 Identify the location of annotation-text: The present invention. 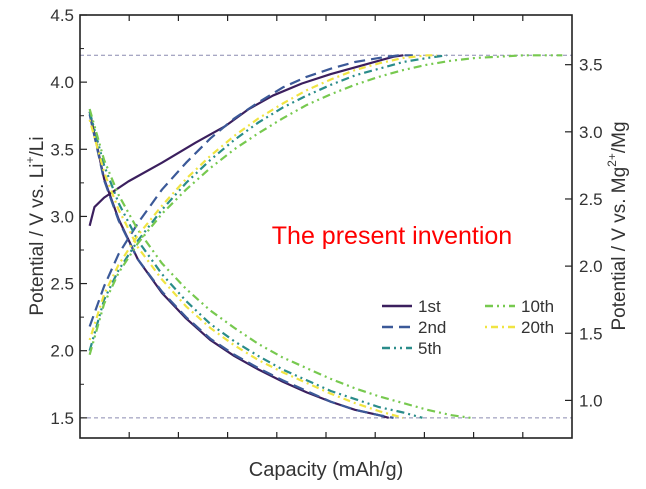
(392, 236).